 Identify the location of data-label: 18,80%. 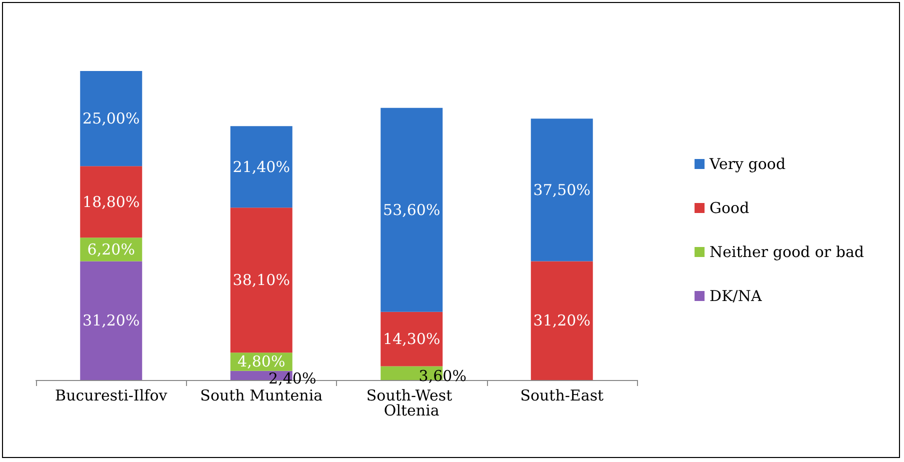
(111, 201).